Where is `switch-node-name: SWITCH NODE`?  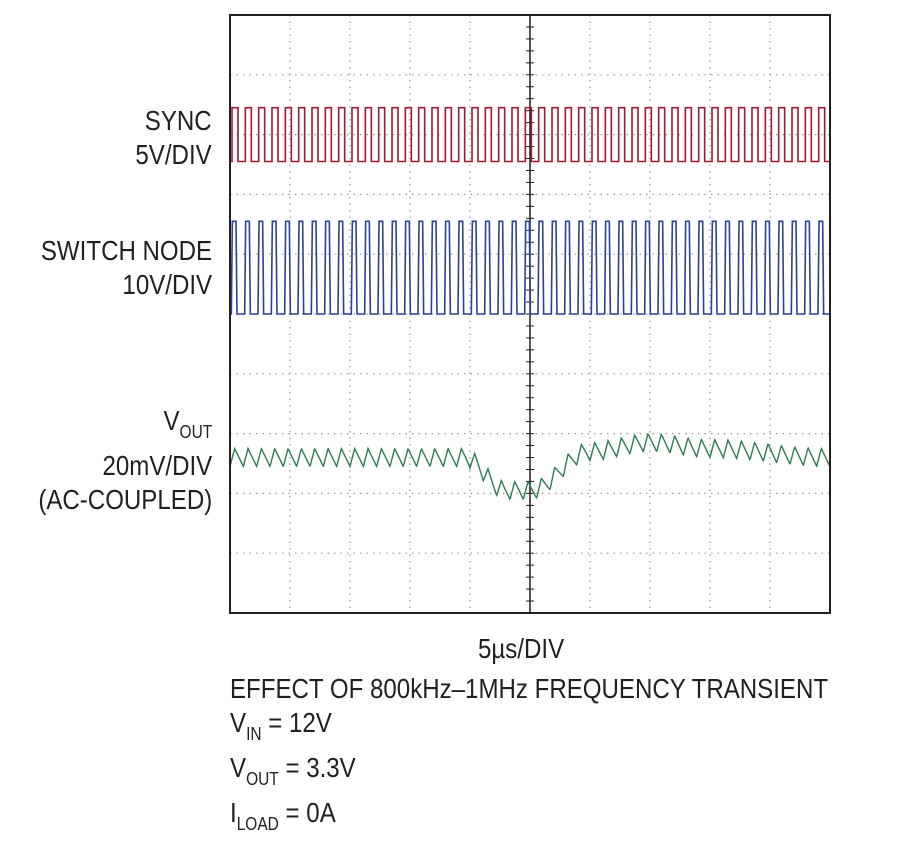
switch-node-name: SWITCH NODE is located at coordinates (126, 250).